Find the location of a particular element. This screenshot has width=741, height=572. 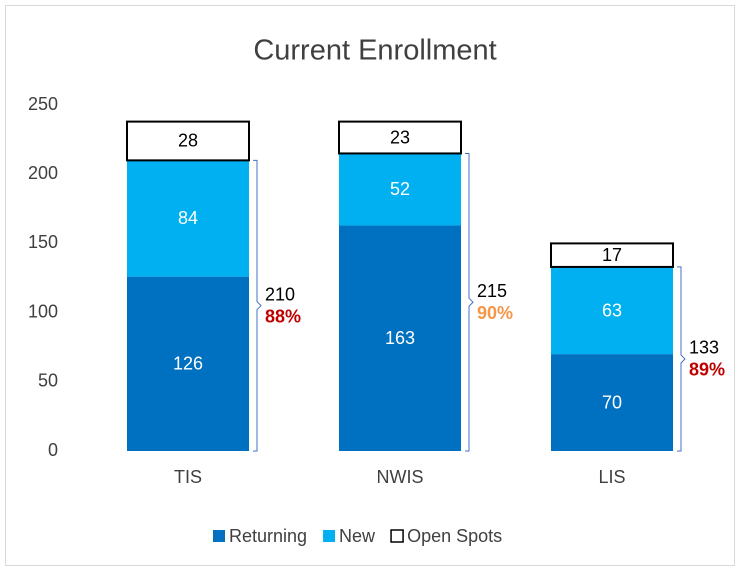

data-label: 70 is located at coordinates (612, 402).